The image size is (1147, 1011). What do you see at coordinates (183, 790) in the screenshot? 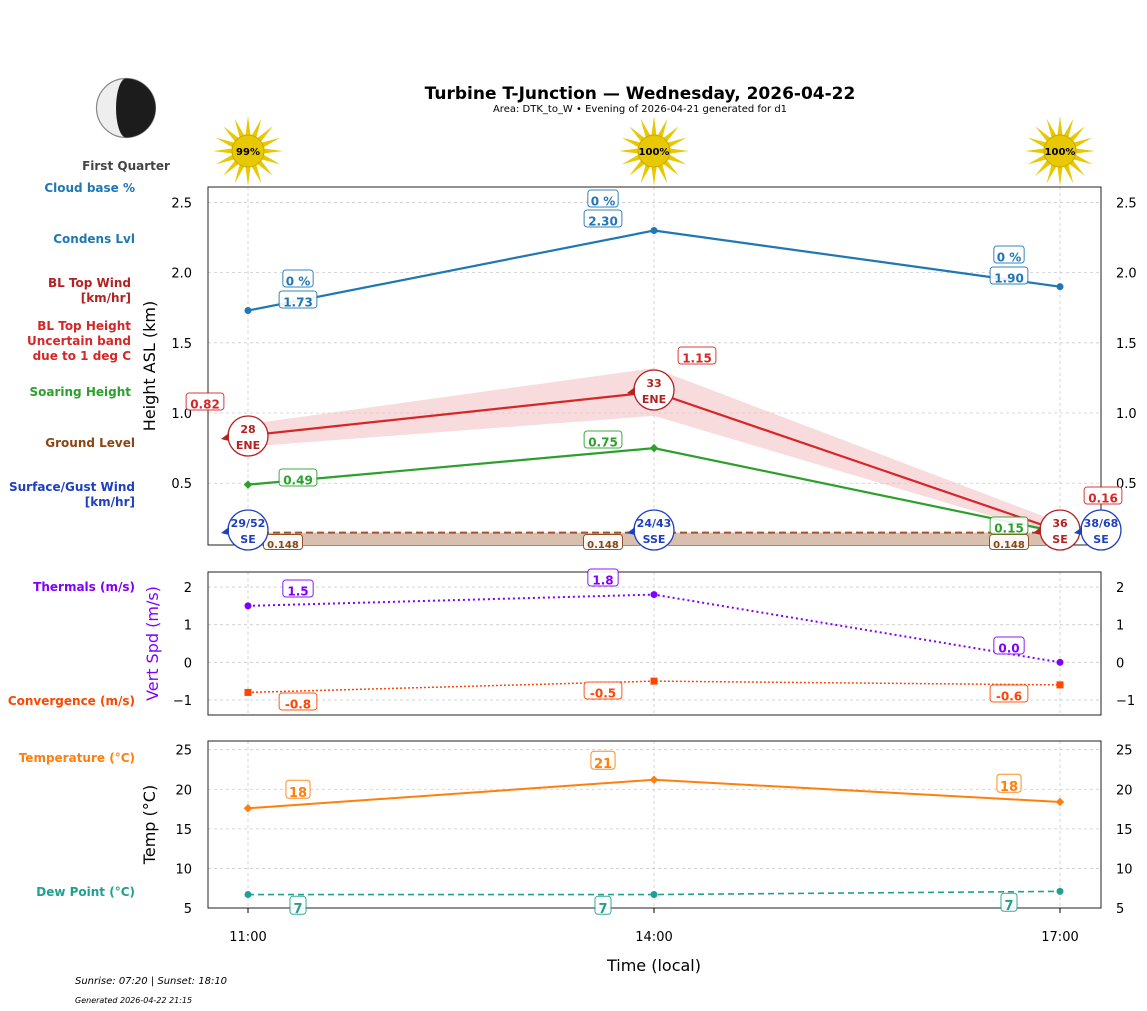
I see `y-tick-label: 20` at bounding box center [183, 790].